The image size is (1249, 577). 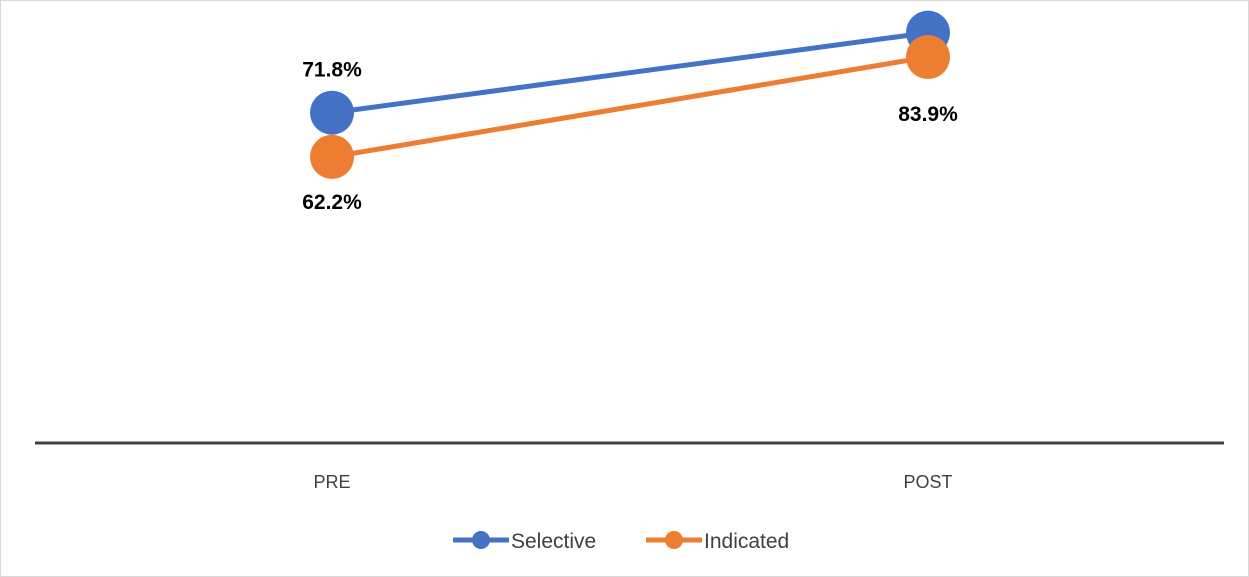 What do you see at coordinates (621, 541) in the screenshot?
I see `legend: Selective Indicated` at bounding box center [621, 541].